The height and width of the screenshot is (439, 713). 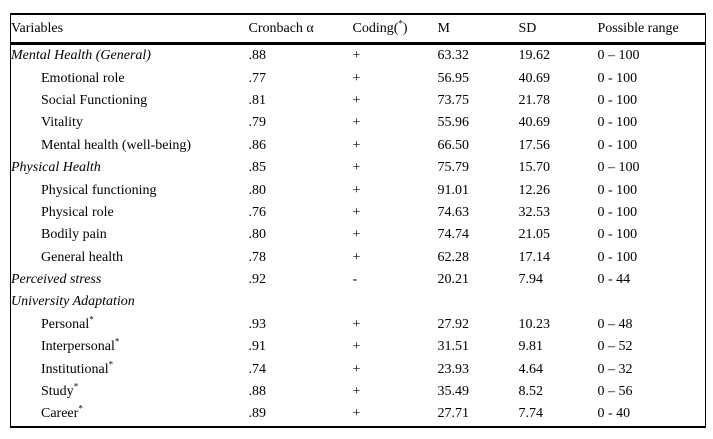 What do you see at coordinates (478, 302) in the screenshot?
I see `mean-value` at bounding box center [478, 302].